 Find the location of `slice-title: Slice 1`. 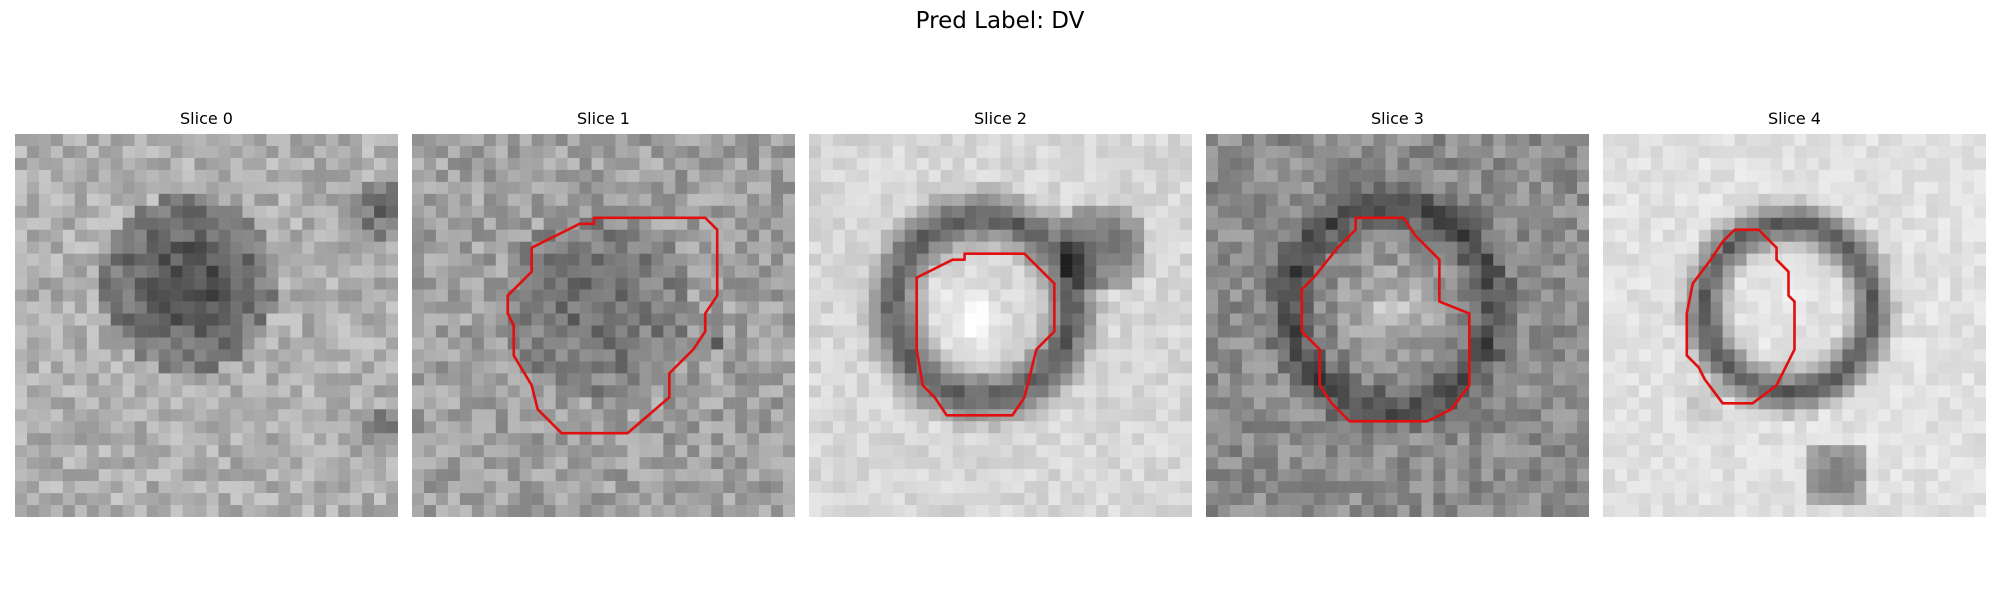

slice-title: Slice 1 is located at coordinates (603, 118).